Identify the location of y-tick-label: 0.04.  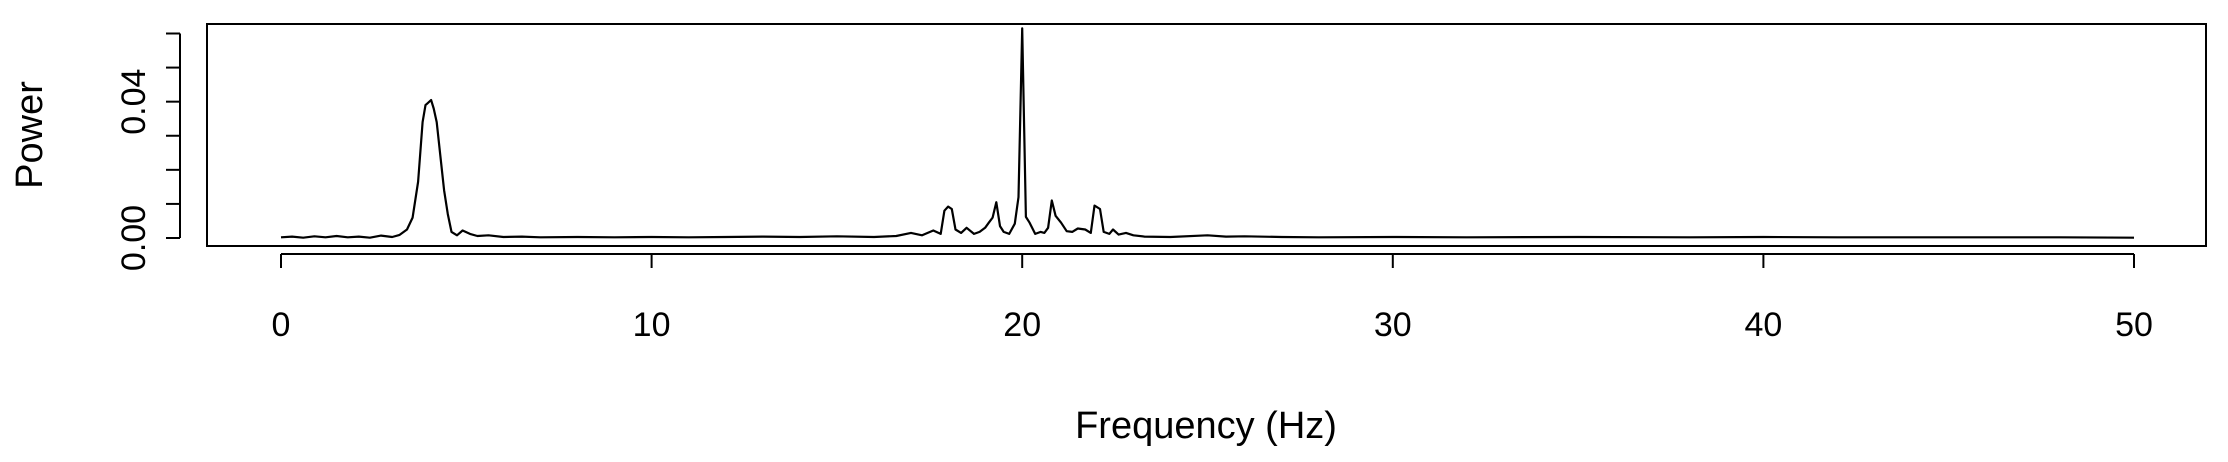
(134, 102).